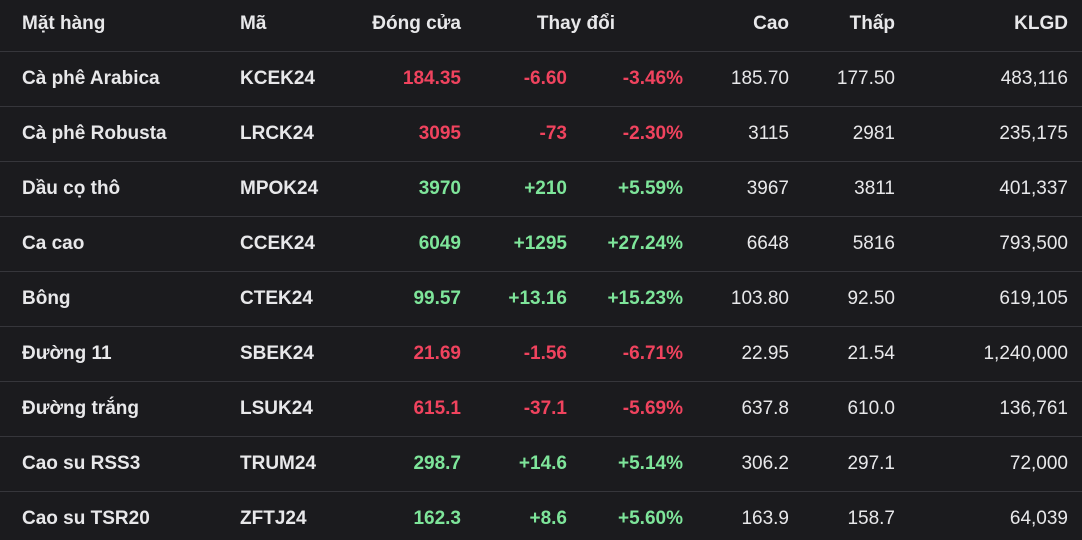 The height and width of the screenshot is (540, 1082). I want to click on change-pct-cell: +5.14%, so click(650, 463).